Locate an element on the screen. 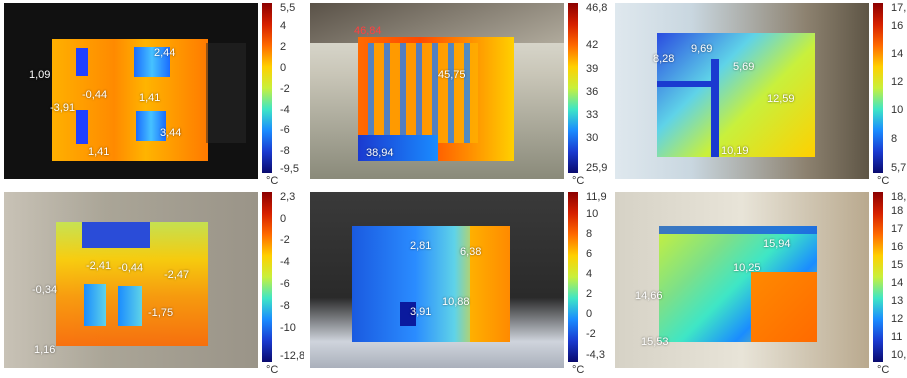 This screenshot has height=378, width=907. thermal-overlay is located at coordinates (736, 95).